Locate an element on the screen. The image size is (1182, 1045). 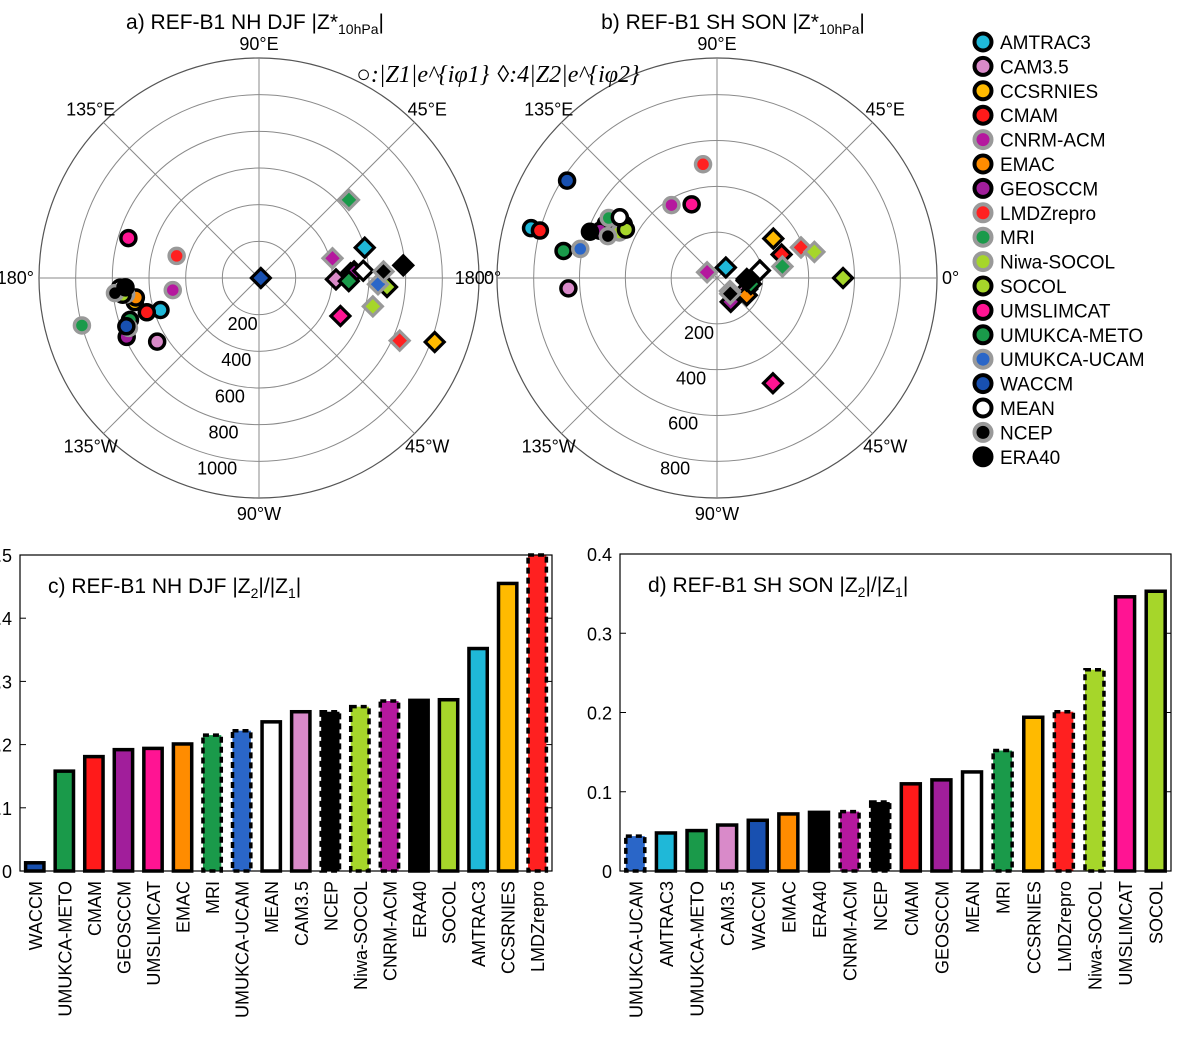
legend-label: AMTRAC3 is located at coordinates (1045, 43).